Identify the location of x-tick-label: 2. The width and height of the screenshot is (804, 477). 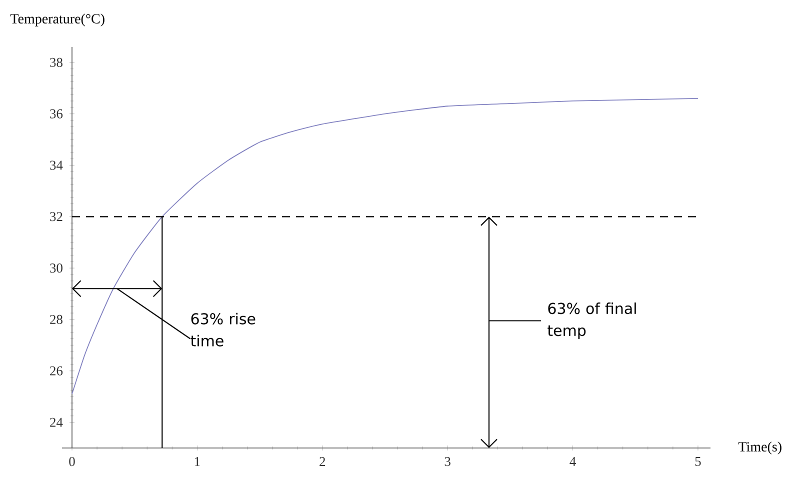
(323, 461).